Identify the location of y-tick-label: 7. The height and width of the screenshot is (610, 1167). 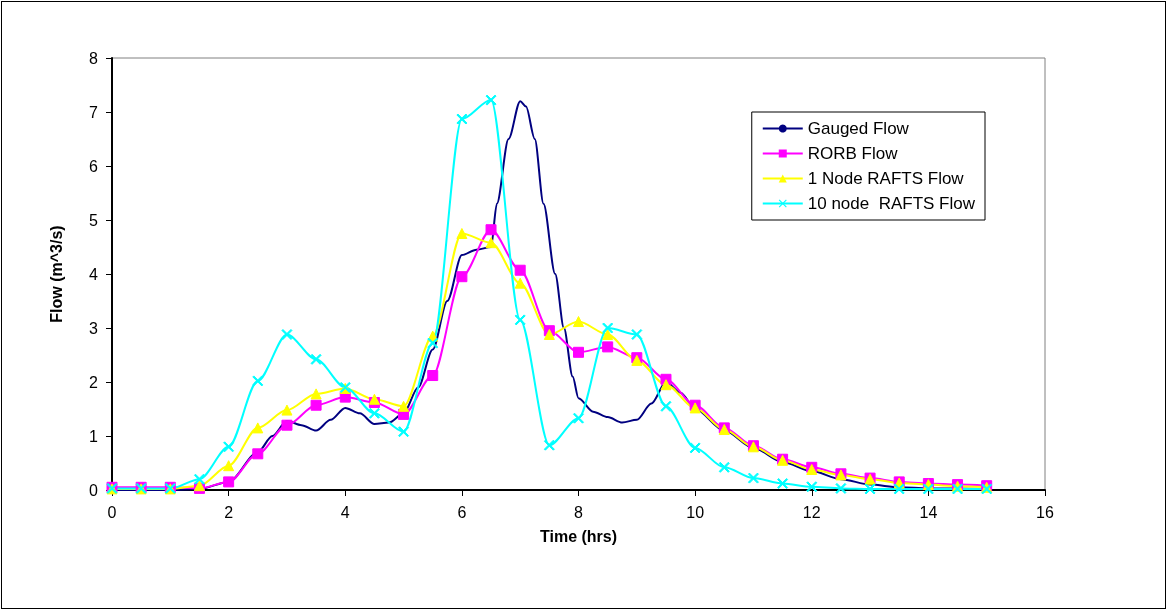
(94, 112).